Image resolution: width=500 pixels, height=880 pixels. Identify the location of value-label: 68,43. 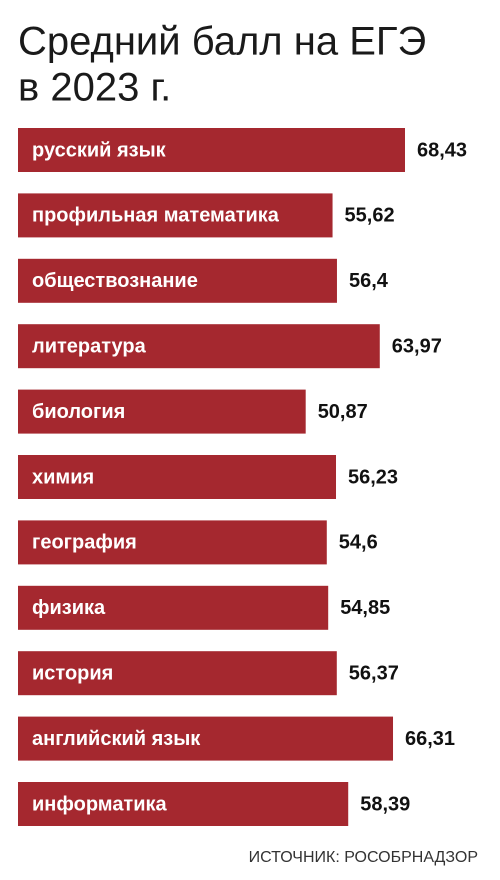
(442, 150).